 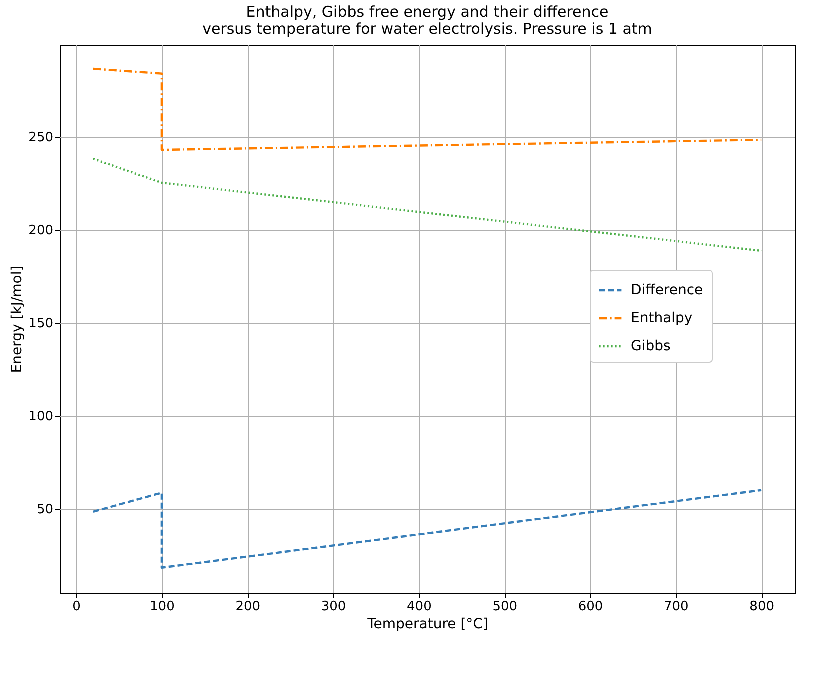 I want to click on y-axis-title: Energy [kJ/mol], so click(x=18, y=320).